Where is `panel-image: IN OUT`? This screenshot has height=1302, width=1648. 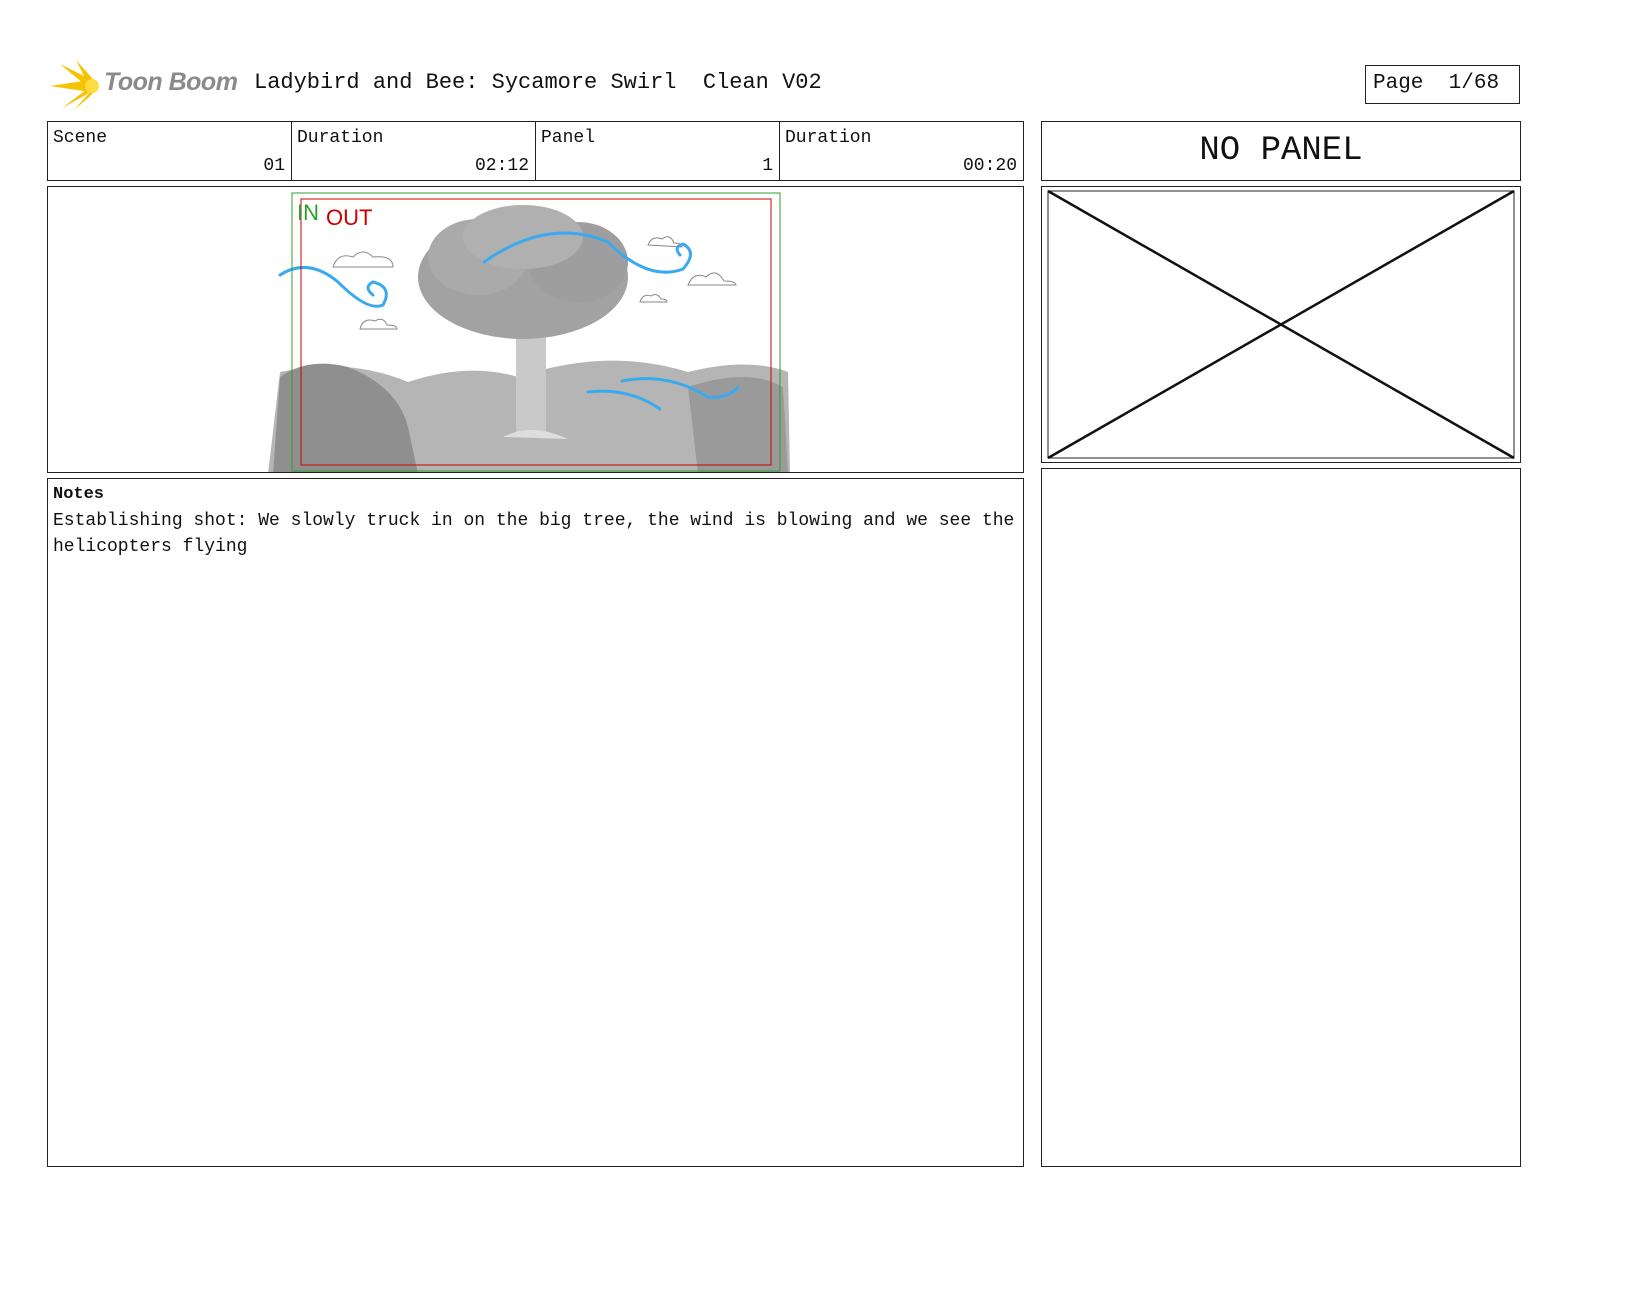
panel-image: IN OUT is located at coordinates (535, 329).